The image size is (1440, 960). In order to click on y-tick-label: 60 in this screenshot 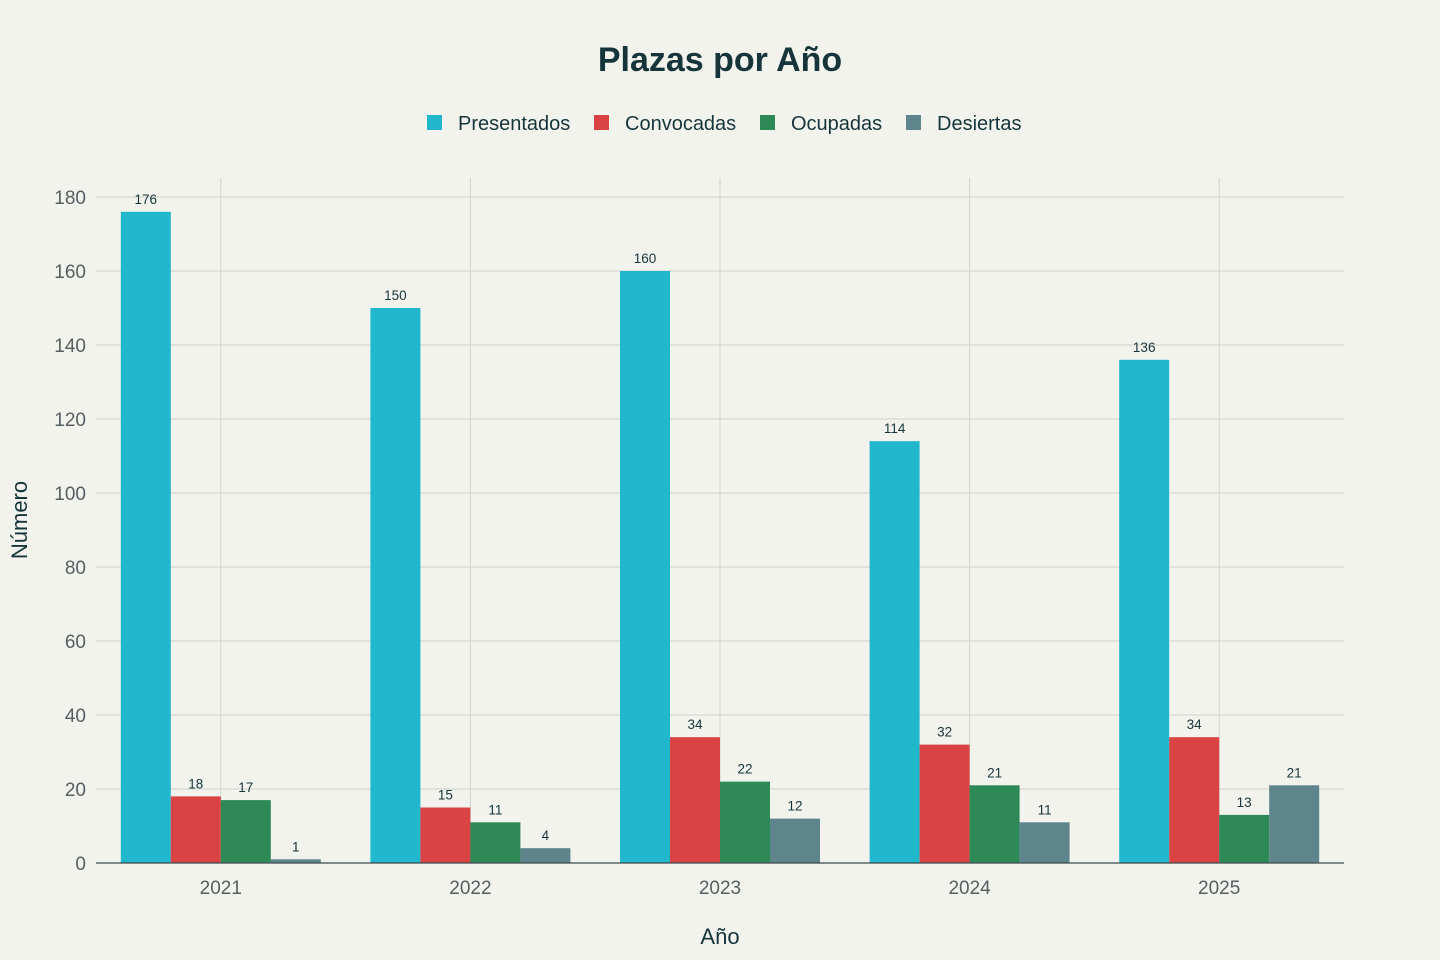, I will do `click(75, 642)`.